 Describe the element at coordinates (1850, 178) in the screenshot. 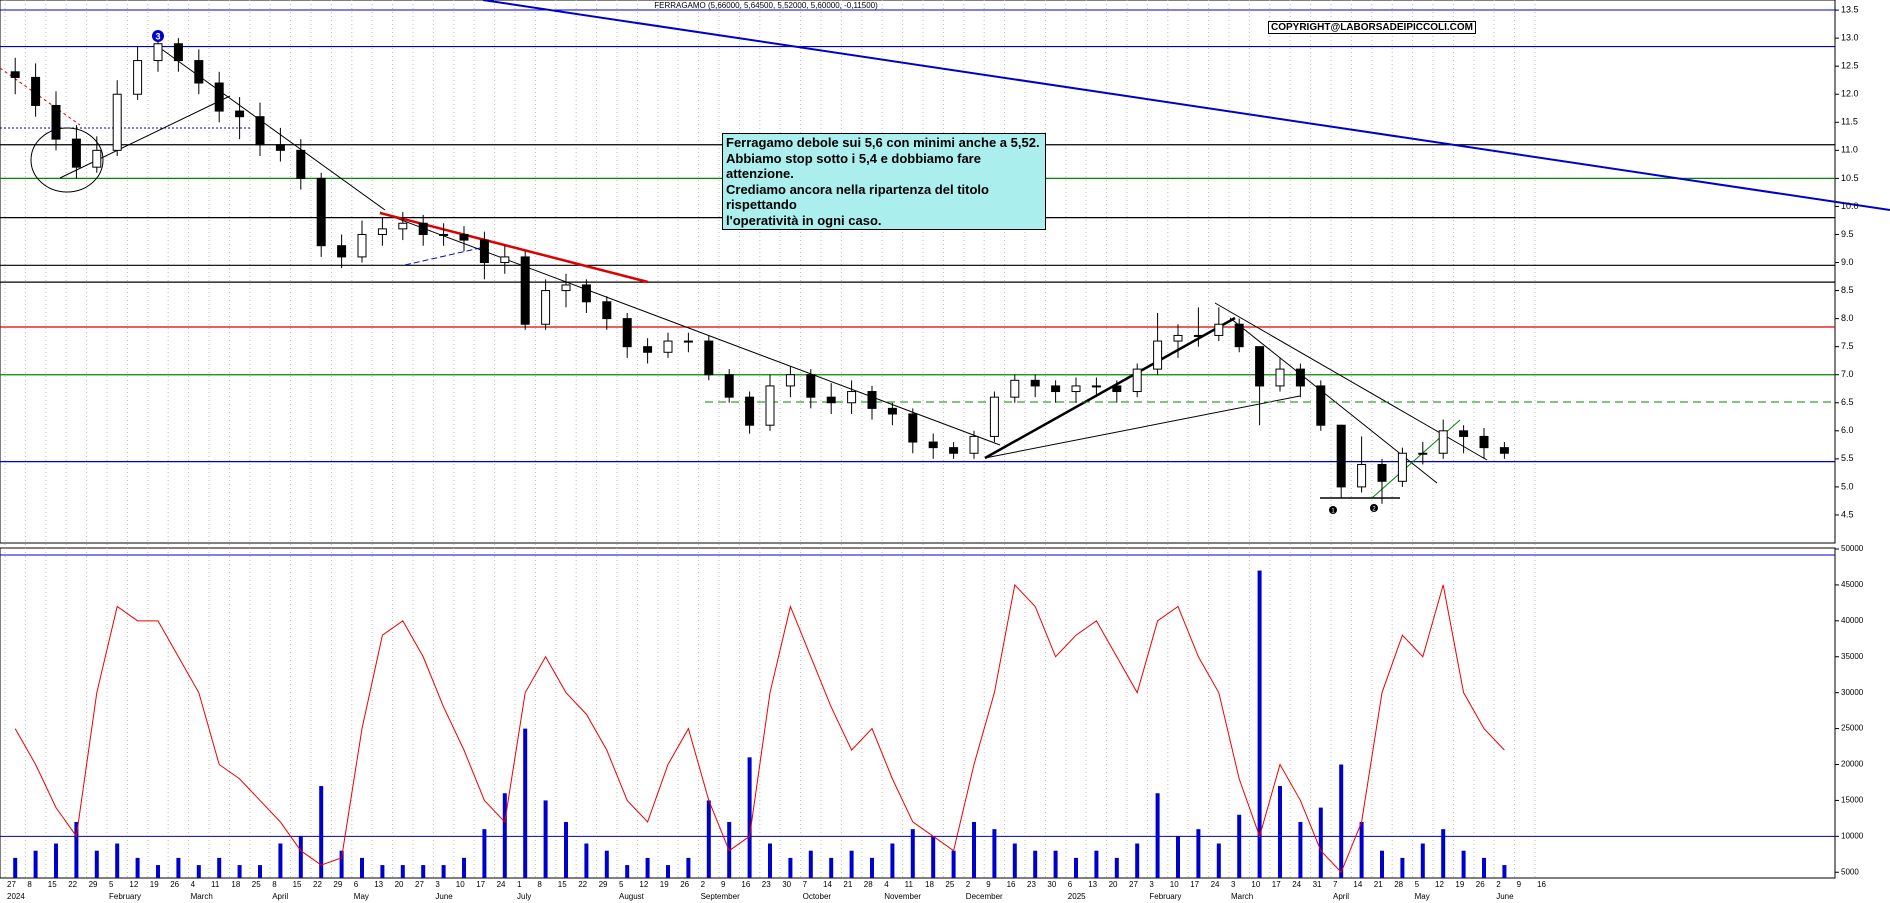

I see `y-tick-label: 10.5` at that location.